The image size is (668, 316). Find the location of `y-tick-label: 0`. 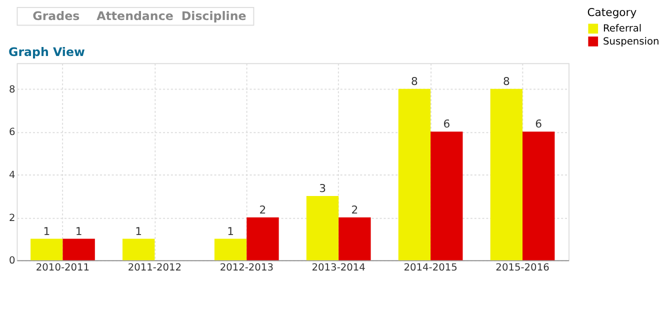

y-tick-label: 0 is located at coordinates (12, 261).